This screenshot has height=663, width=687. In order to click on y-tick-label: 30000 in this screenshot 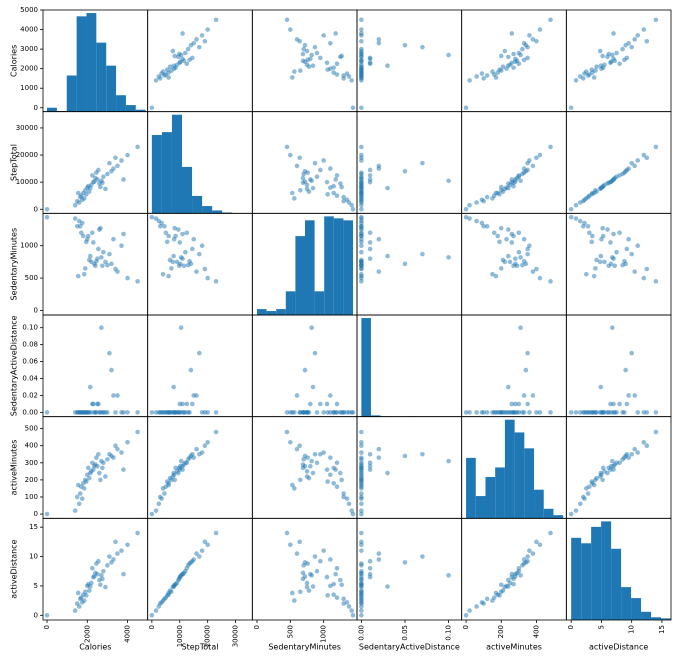, I will do `click(27, 128)`.